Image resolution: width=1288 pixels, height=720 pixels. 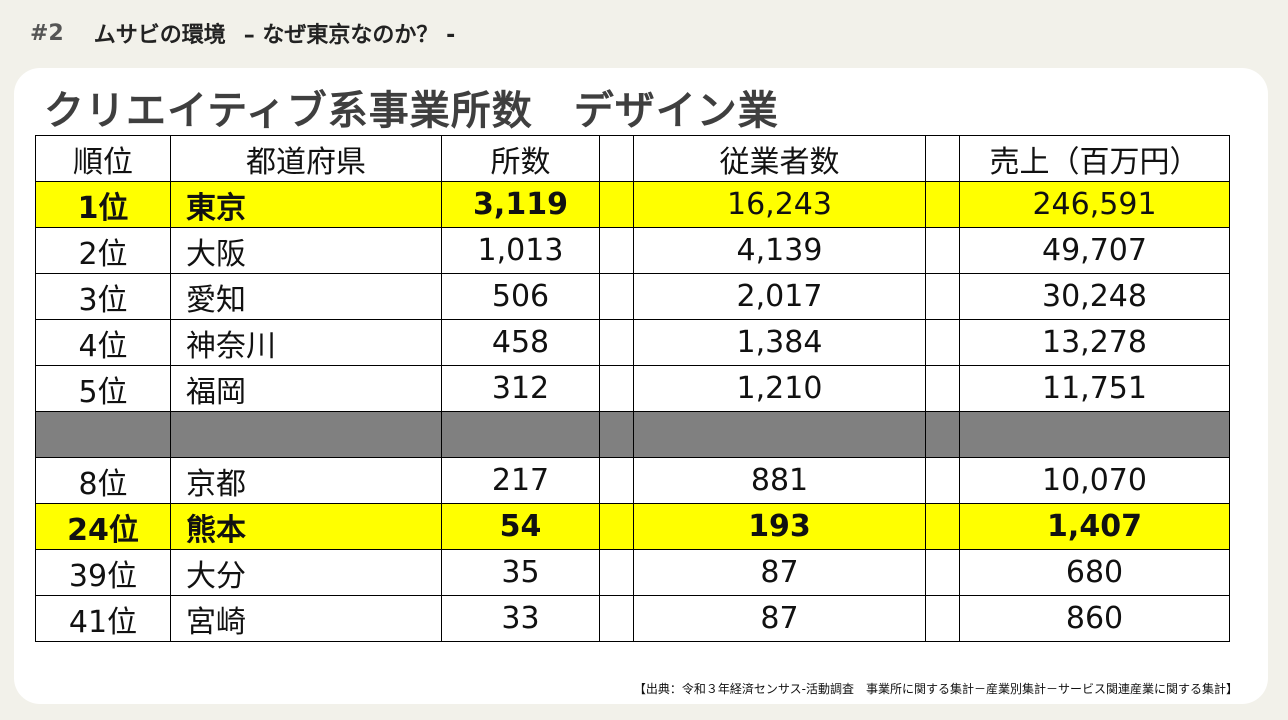 What do you see at coordinates (779, 388) in the screenshot?
I see `employees-cell: 1,210` at bounding box center [779, 388].